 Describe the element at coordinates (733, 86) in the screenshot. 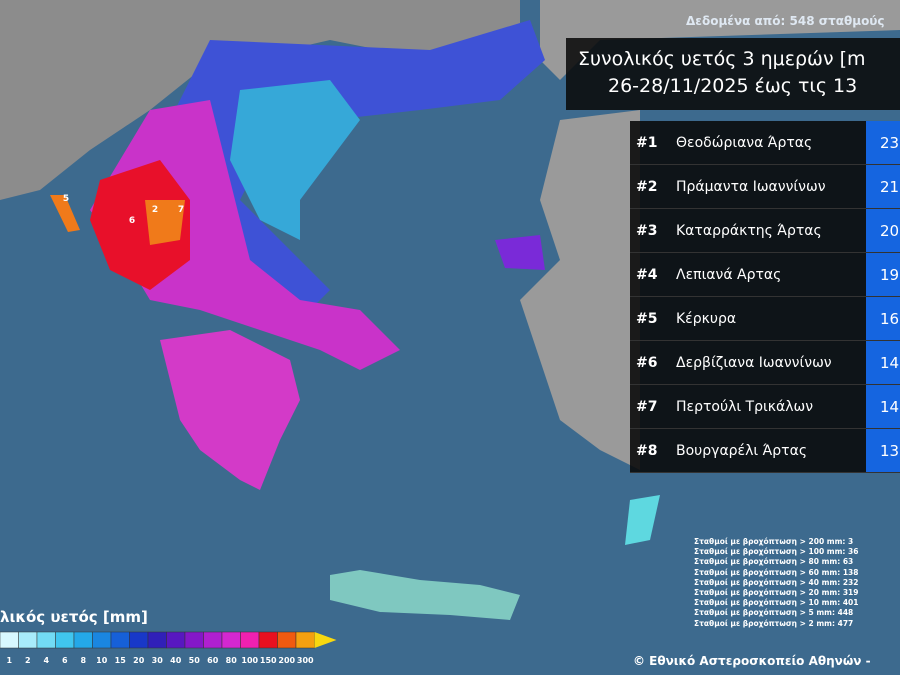

I see `subtitle: 26-28/11/2025 έως τις 13` at that location.